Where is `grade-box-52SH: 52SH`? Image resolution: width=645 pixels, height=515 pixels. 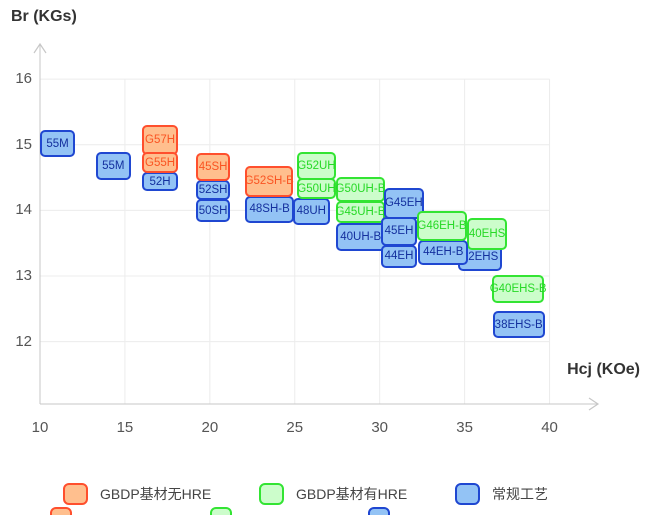
grade-box-52SH: 52SH is located at coordinates (213, 190).